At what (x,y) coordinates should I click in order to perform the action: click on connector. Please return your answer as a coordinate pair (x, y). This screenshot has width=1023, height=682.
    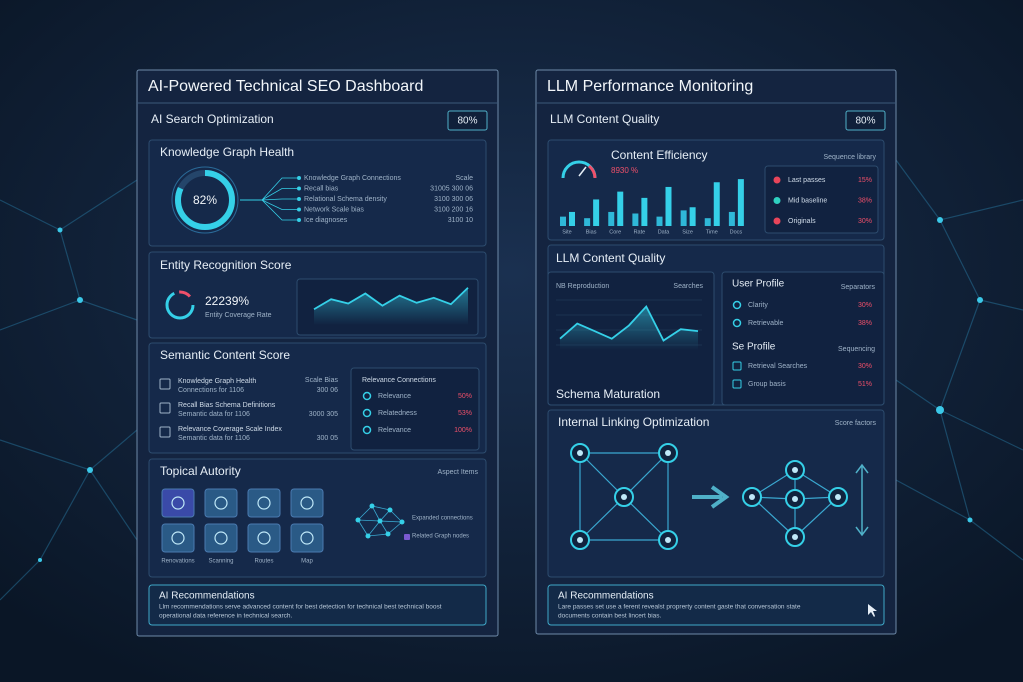
    Looking at the image, I should click on (269, 210).